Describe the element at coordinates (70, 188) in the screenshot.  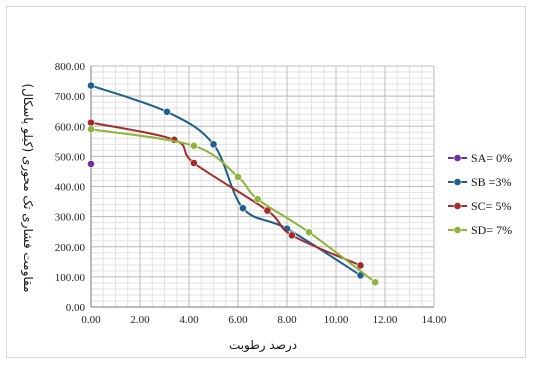
I see `y-tick-label: 400.00` at that location.